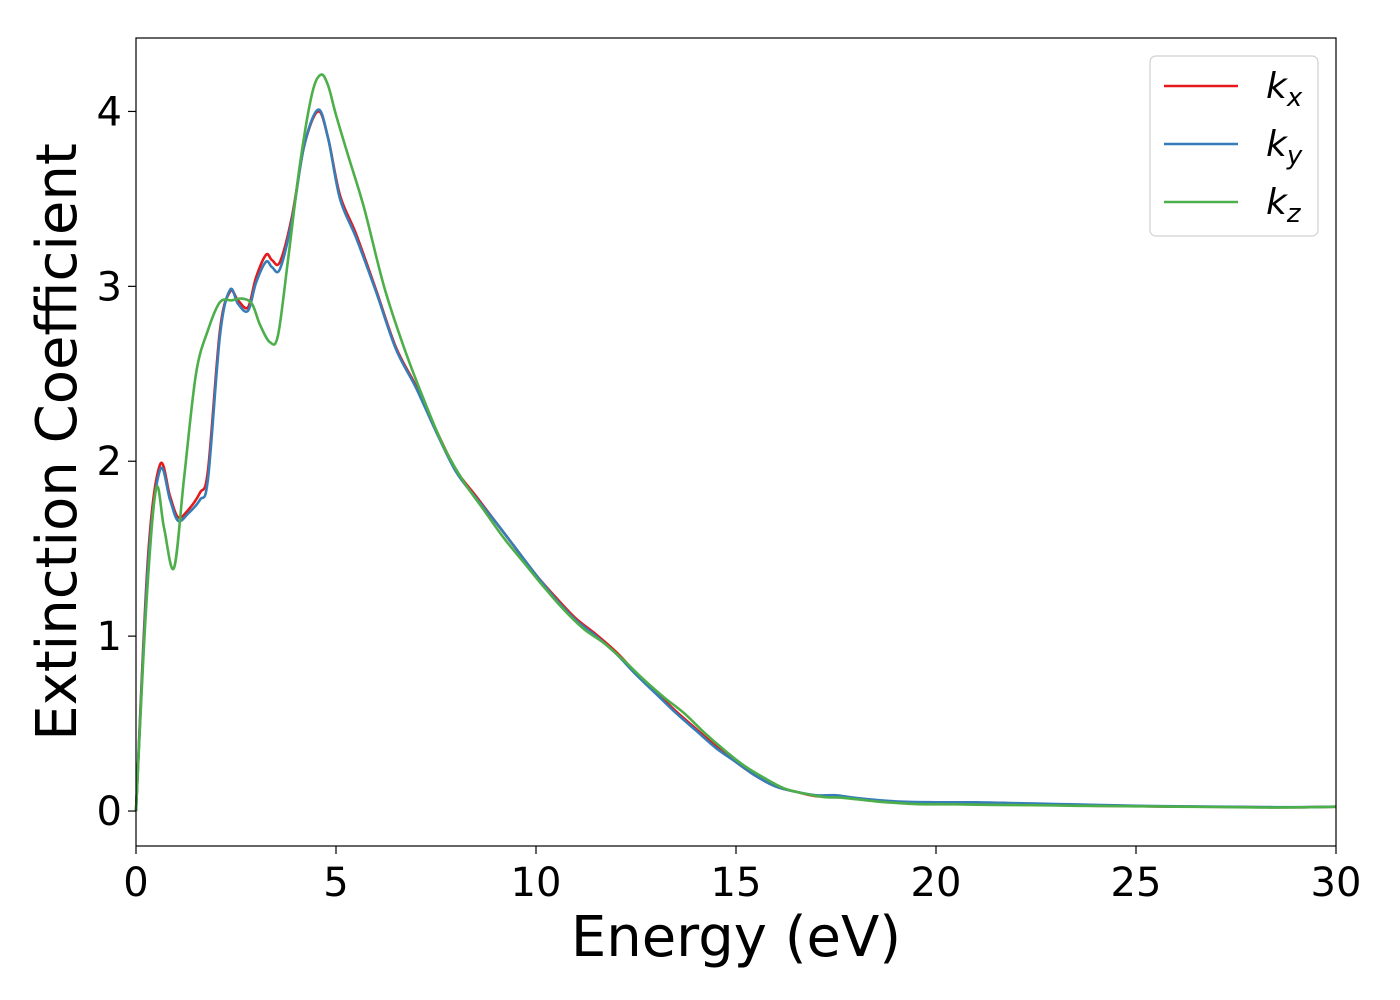  Describe the element at coordinates (736, 937) in the screenshot. I see `x-axis-label: Energy (eV)` at that location.